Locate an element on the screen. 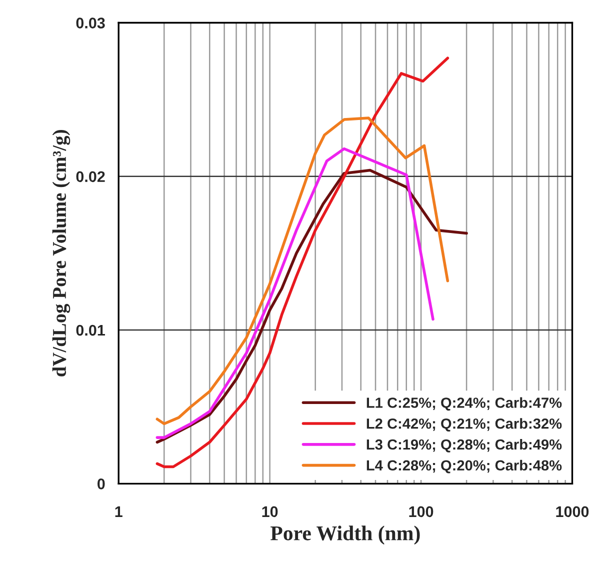 Image resolution: width=593 pixels, height=569 pixels. y-axis-title: dV/dLog Pore Volume (cm³/g) is located at coordinates (61, 253).